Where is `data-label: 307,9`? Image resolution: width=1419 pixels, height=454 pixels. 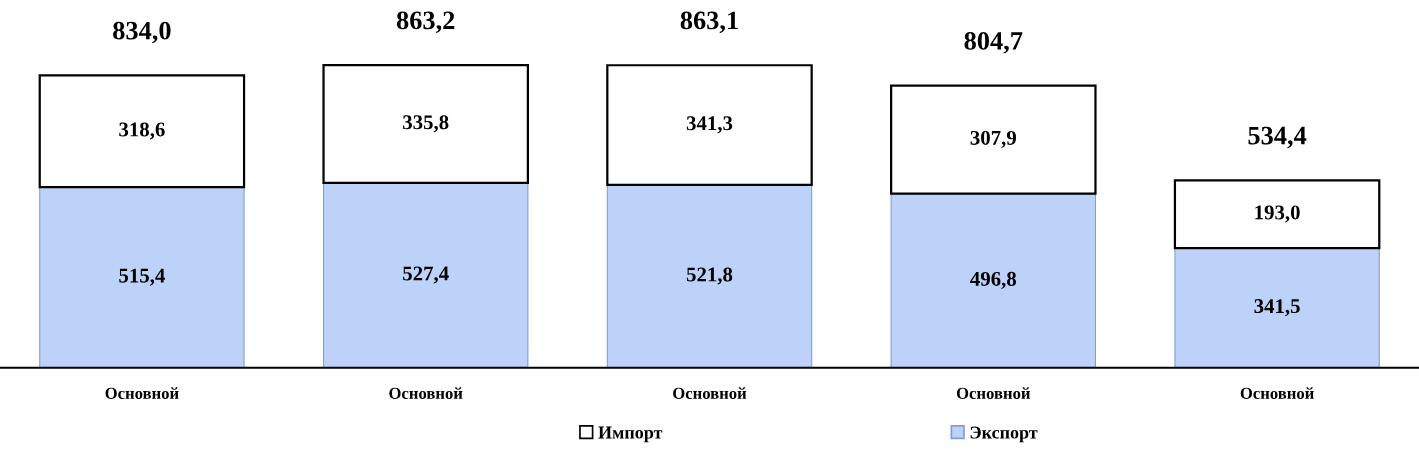 data-label: 307,9 is located at coordinates (993, 139).